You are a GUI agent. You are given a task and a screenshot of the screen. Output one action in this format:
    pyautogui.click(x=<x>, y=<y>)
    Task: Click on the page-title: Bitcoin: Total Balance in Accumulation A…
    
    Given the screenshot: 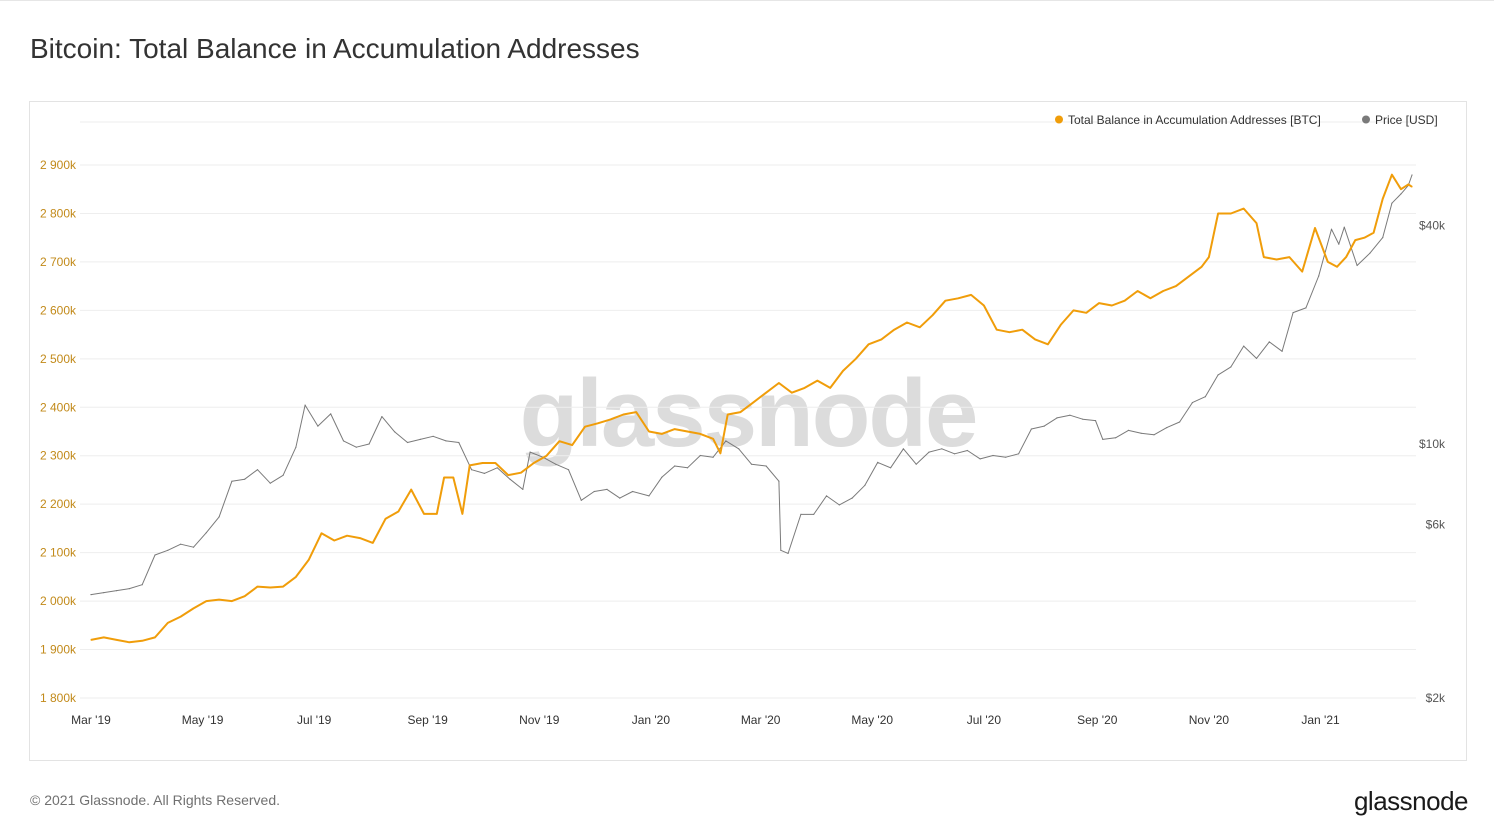 What is the action you would take?
    pyautogui.click(x=335, y=48)
    